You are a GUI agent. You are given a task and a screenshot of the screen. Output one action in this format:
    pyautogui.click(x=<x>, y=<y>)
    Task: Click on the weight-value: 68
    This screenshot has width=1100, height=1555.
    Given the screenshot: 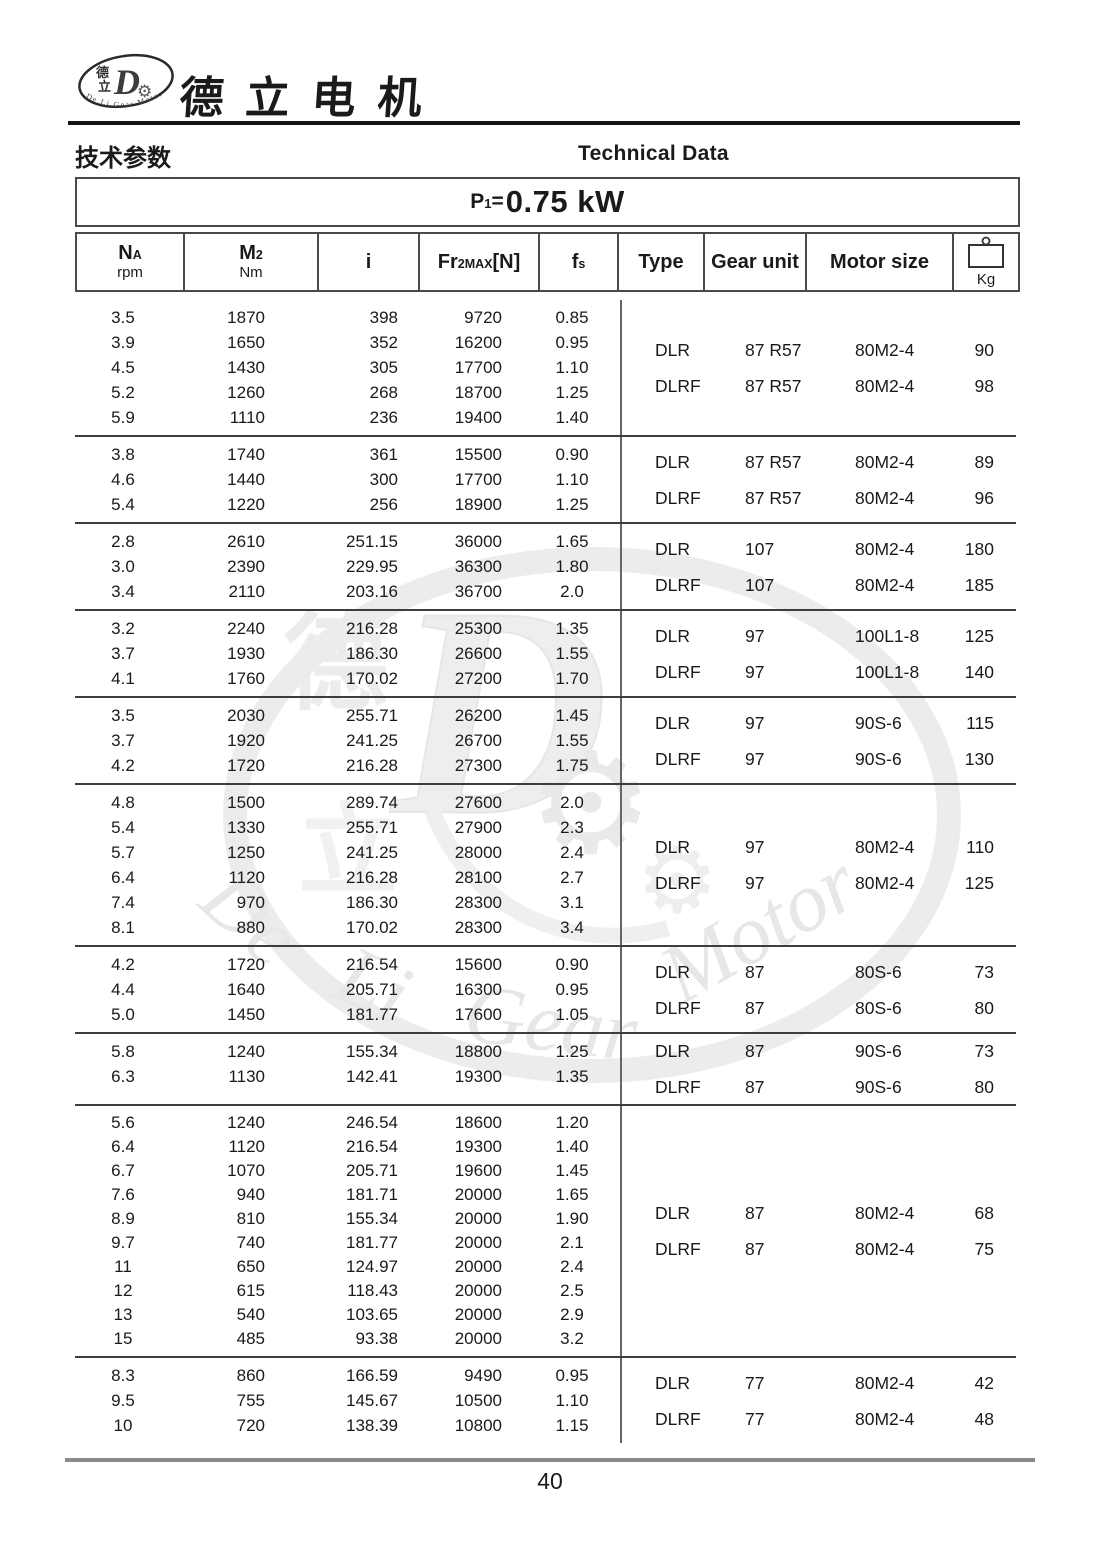 What is the action you would take?
    pyautogui.click(x=984, y=1213)
    